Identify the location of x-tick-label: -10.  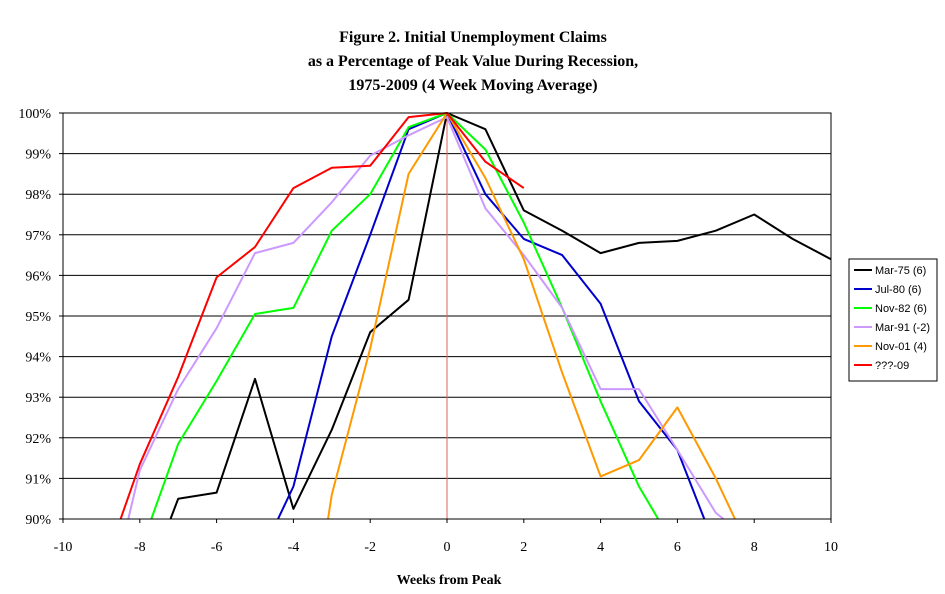
(63, 547).